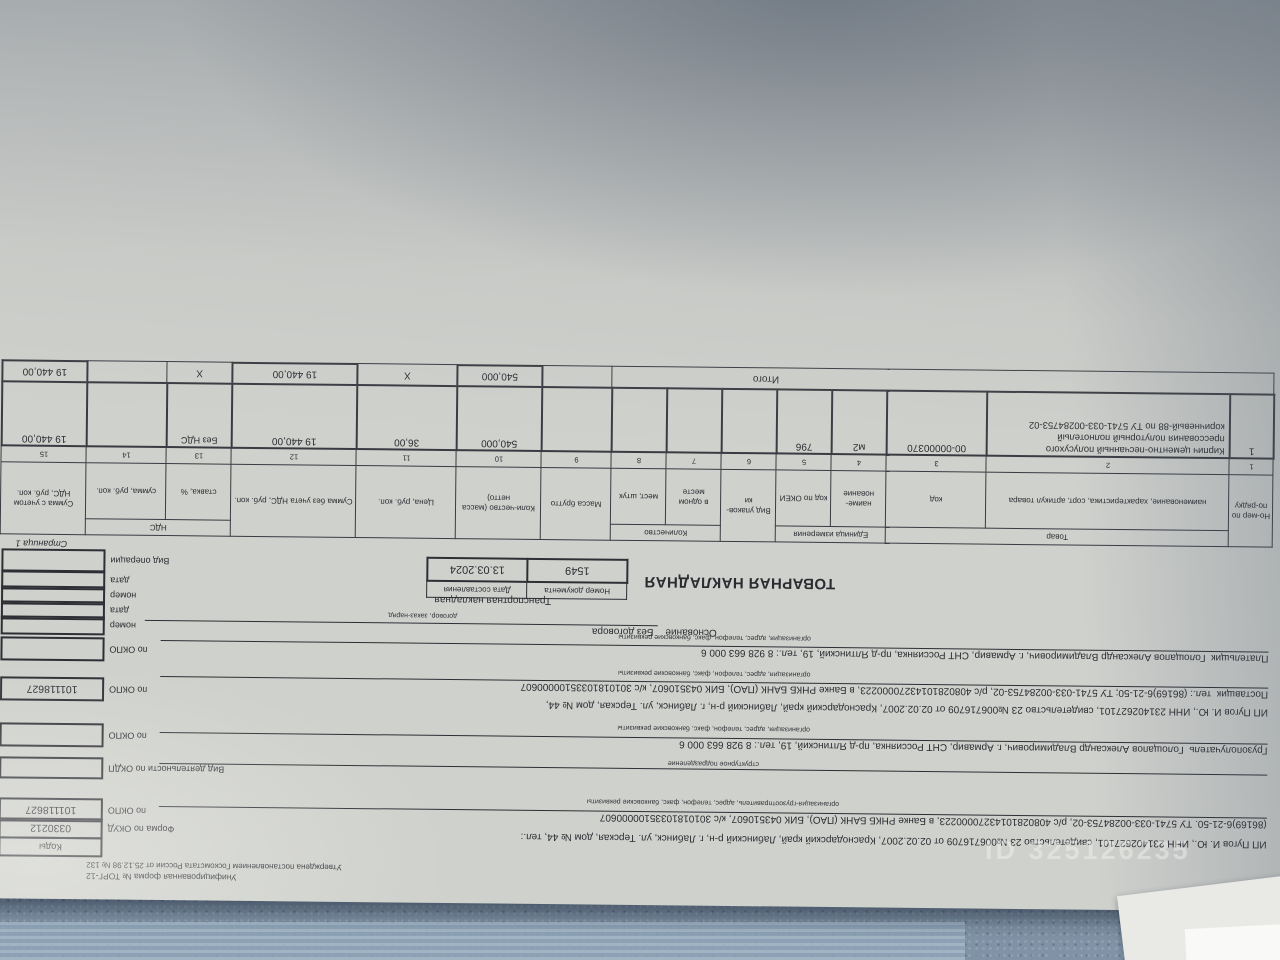 The image size is (1280, 960). What do you see at coordinates (1108, 465) in the screenshot?
I see `col-num: 2` at bounding box center [1108, 465].